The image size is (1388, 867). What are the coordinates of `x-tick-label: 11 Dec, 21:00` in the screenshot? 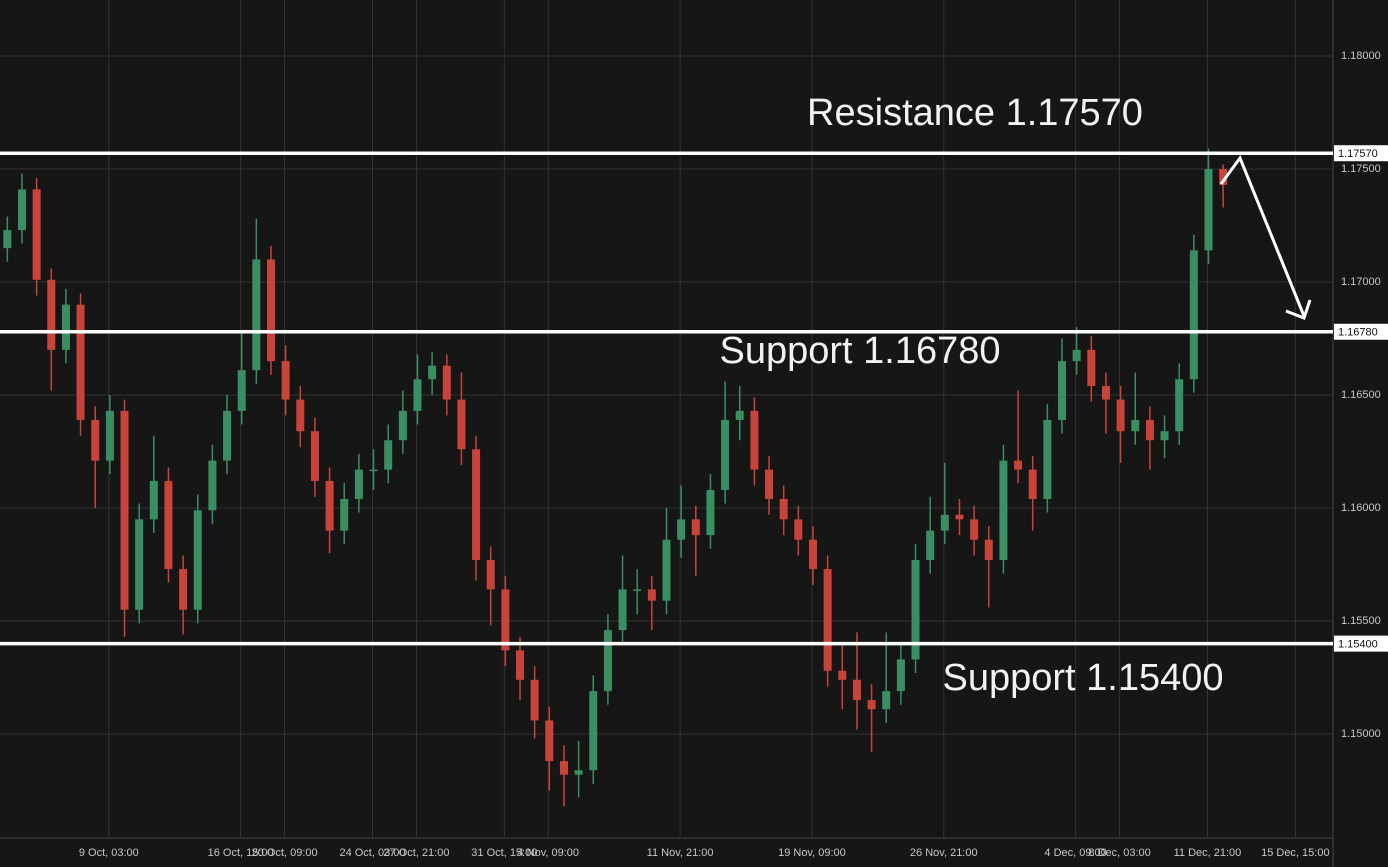 It's located at (1208, 853).